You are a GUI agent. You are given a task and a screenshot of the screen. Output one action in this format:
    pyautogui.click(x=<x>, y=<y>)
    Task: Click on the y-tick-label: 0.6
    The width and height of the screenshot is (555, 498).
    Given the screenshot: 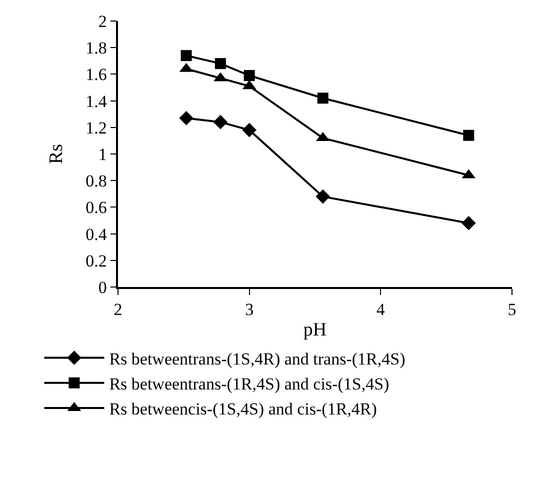 What is the action you would take?
    pyautogui.click(x=96, y=208)
    